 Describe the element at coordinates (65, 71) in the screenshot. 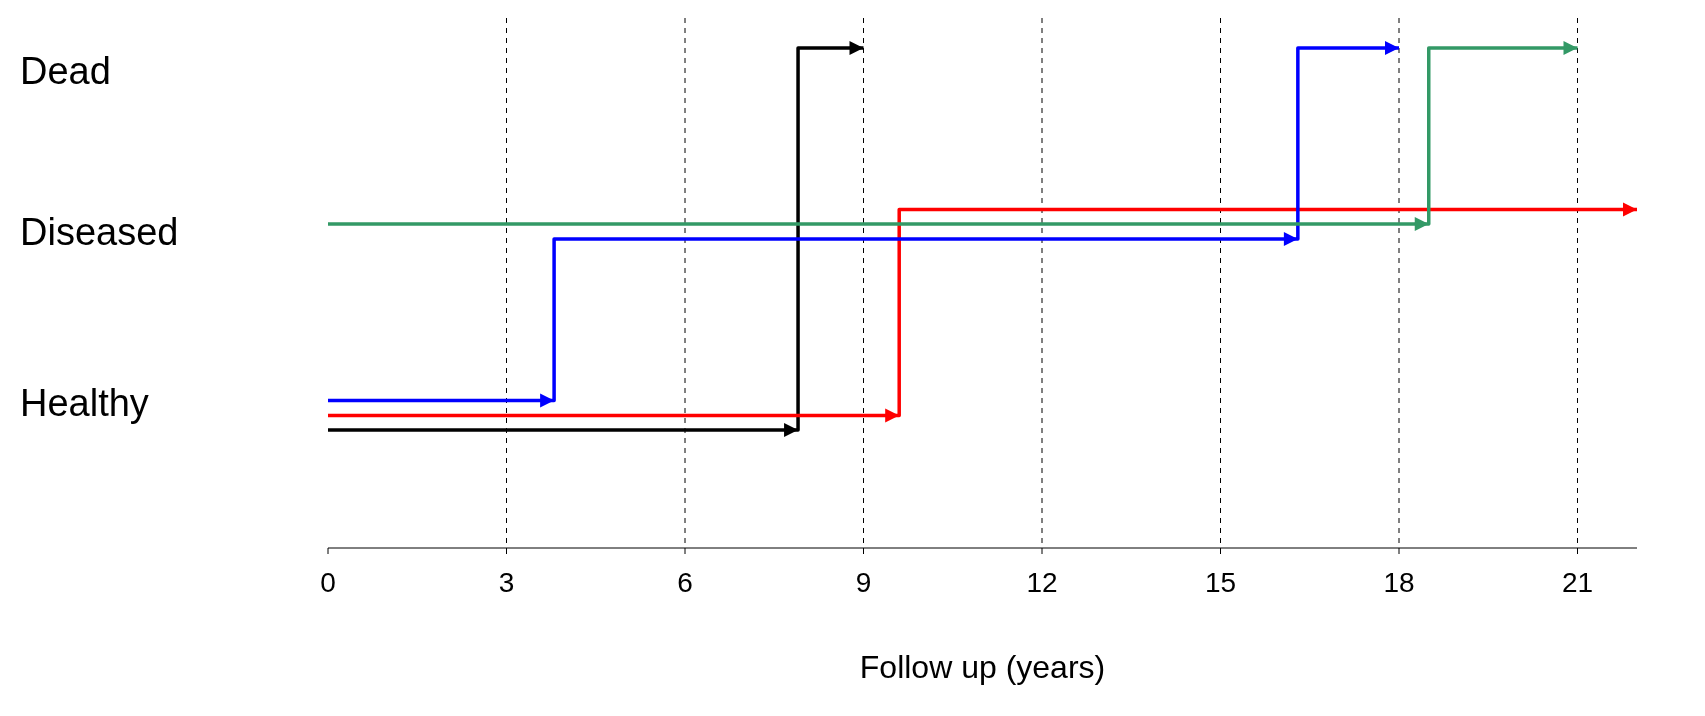

I see `text: Dead` at that location.